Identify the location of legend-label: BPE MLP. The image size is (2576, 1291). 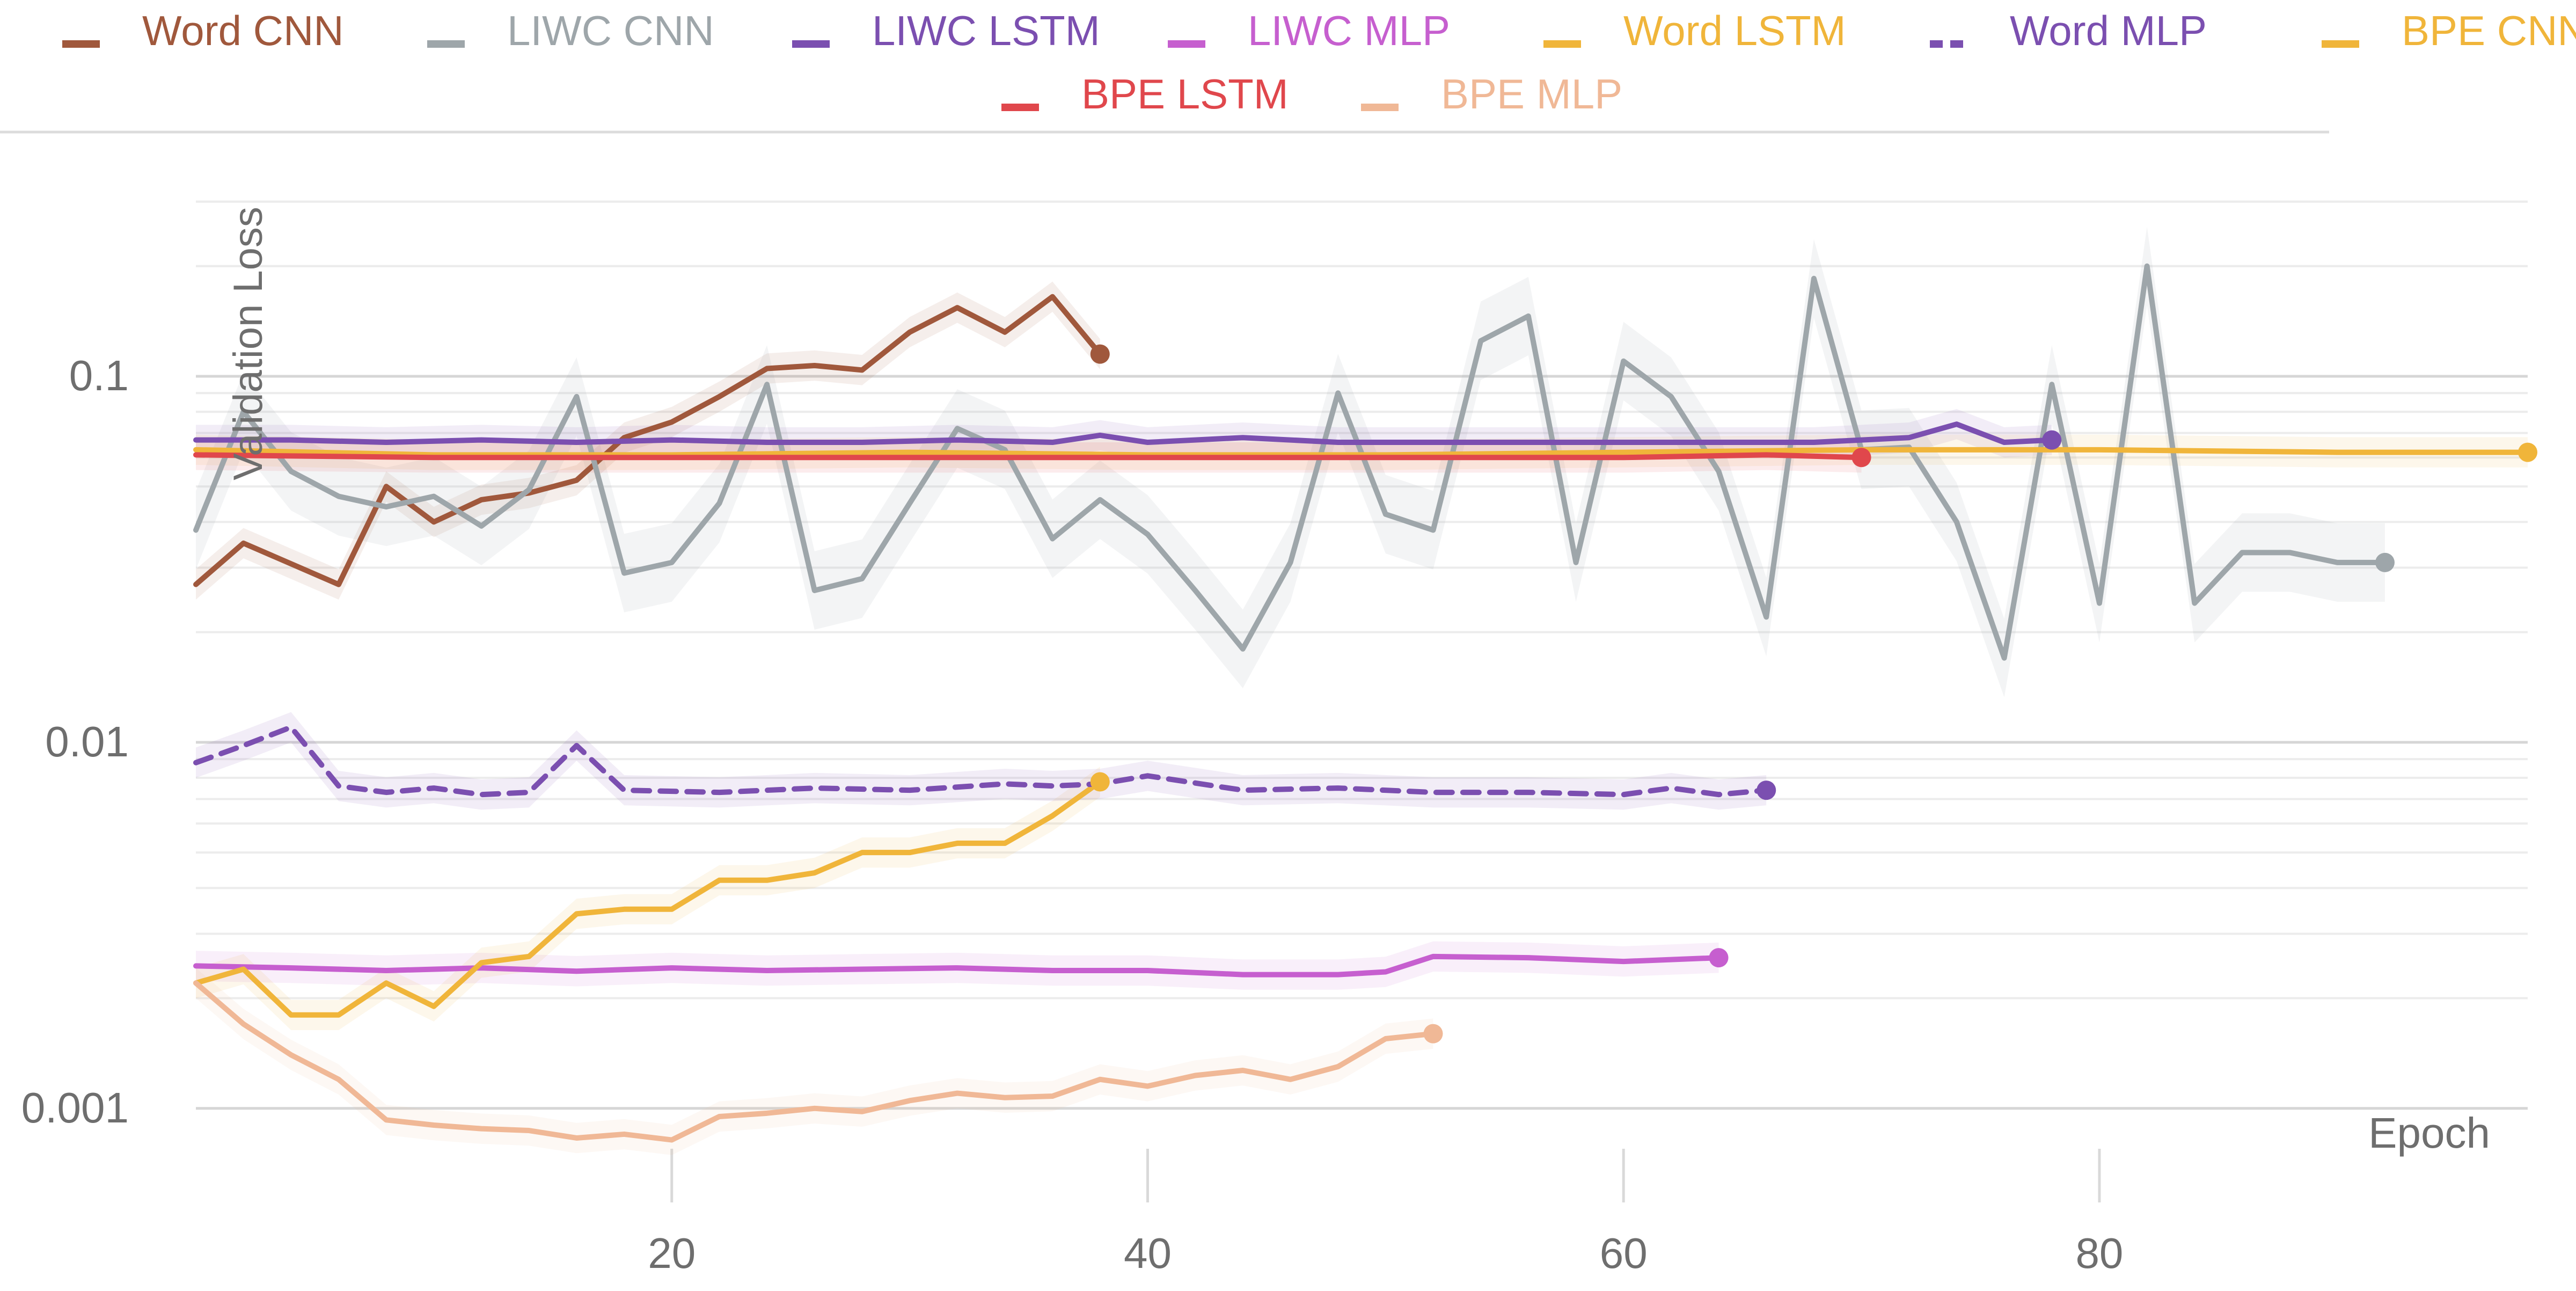
(1531, 94).